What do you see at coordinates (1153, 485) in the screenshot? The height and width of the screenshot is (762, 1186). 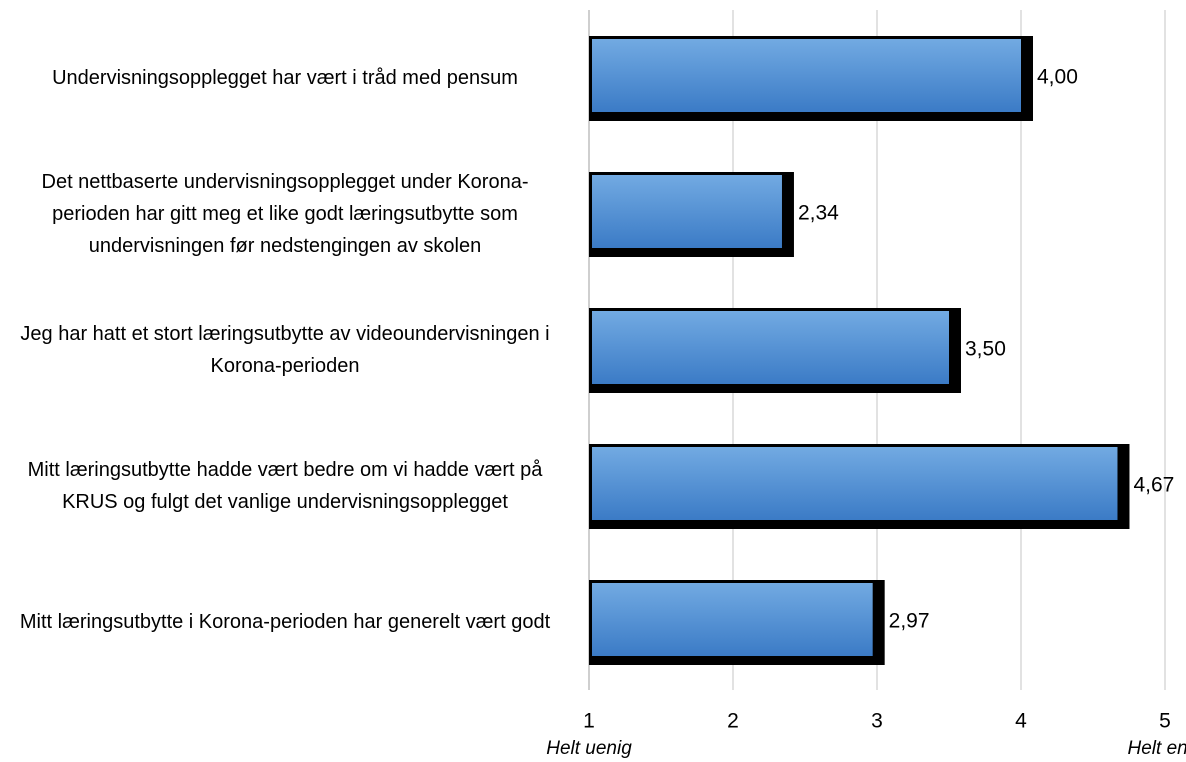 I see `value-label: 4,67` at bounding box center [1153, 485].